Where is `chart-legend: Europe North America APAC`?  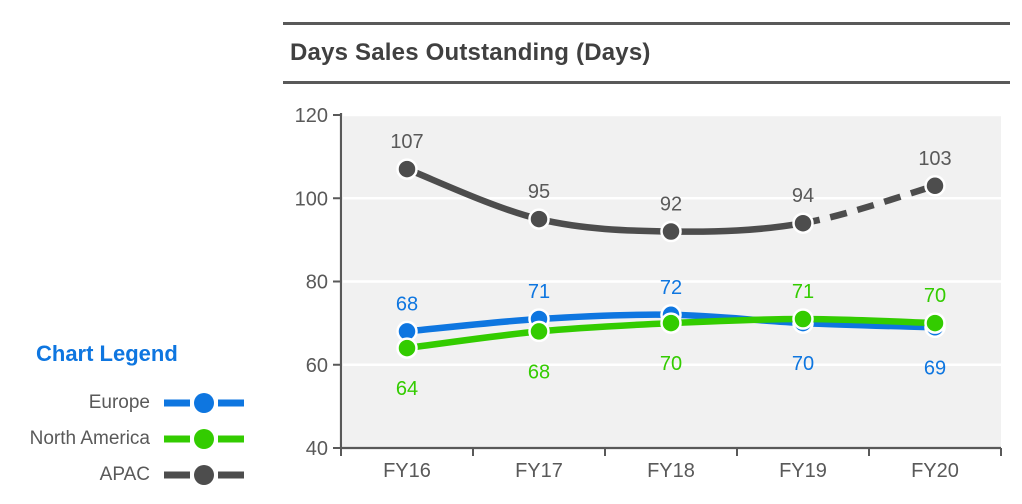 chart-legend: Europe North America APAC is located at coordinates (122, 439).